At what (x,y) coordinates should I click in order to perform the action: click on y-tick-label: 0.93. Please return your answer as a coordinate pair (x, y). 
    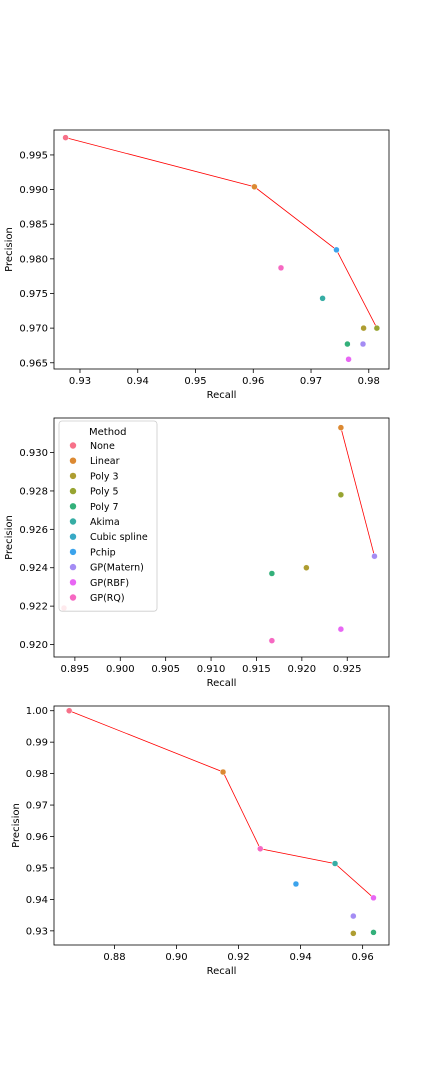
    Looking at the image, I should click on (37, 931).